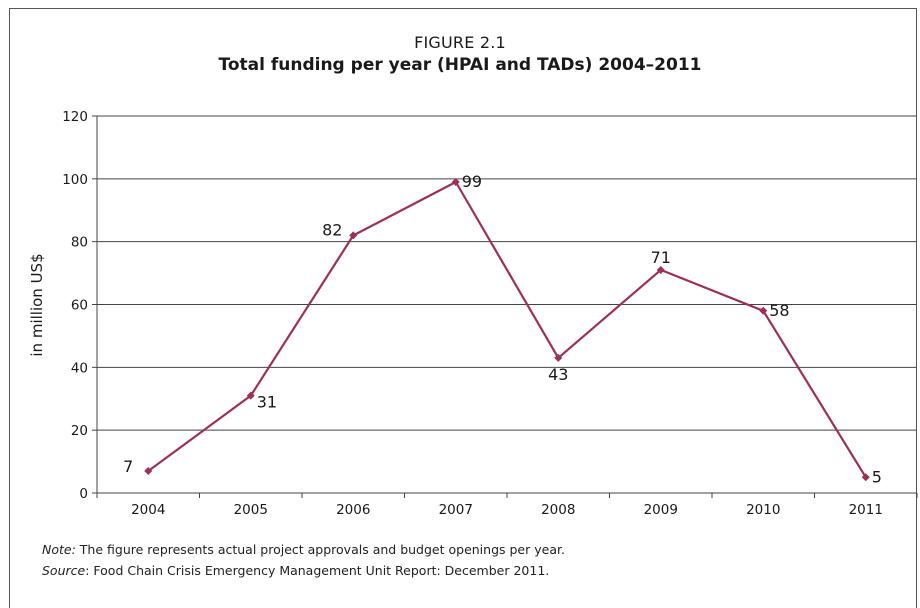 The width and height of the screenshot is (920, 608). Describe the element at coordinates (877, 476) in the screenshot. I see `data-label: 5` at that location.